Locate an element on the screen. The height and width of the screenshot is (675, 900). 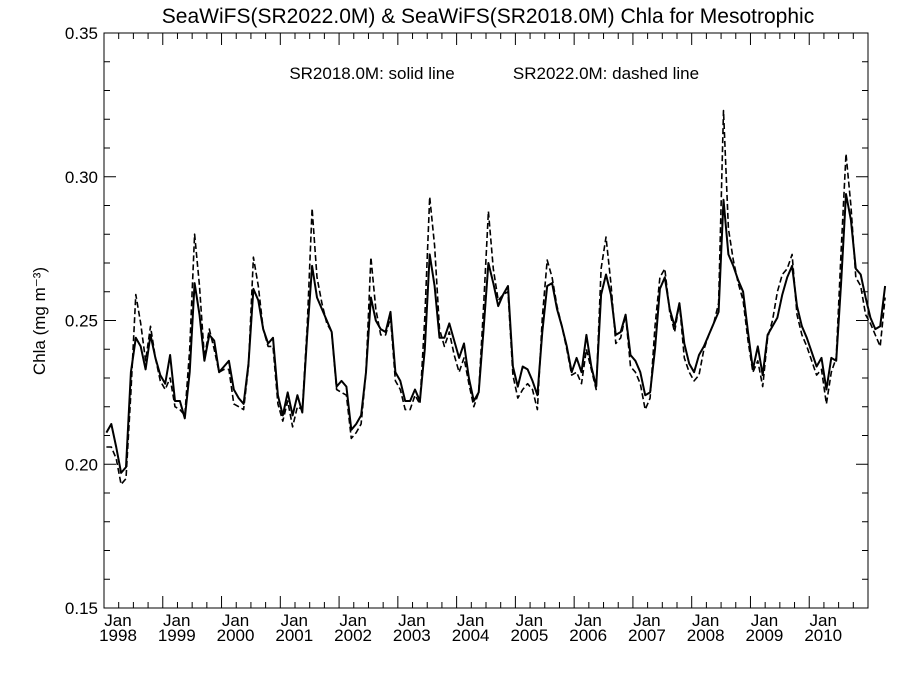
x-tick-year-label: 2006 is located at coordinates (588, 635).